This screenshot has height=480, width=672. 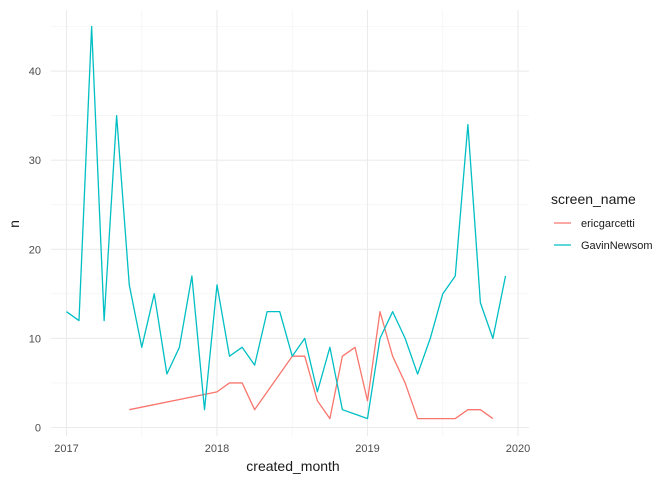 What do you see at coordinates (367, 449) in the screenshot?
I see `x-tick-label: 2019` at bounding box center [367, 449].